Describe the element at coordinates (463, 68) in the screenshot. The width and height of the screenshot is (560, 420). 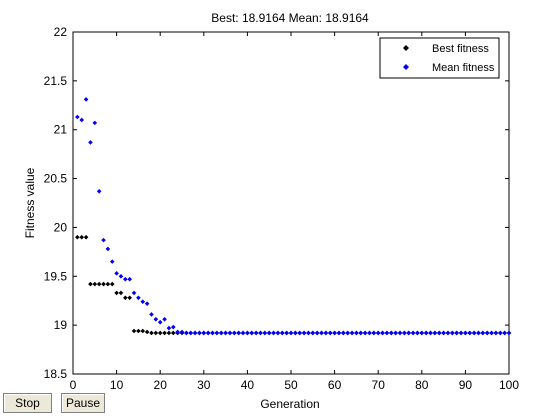
I see `legend-label-mean: Mean fitness` at that location.